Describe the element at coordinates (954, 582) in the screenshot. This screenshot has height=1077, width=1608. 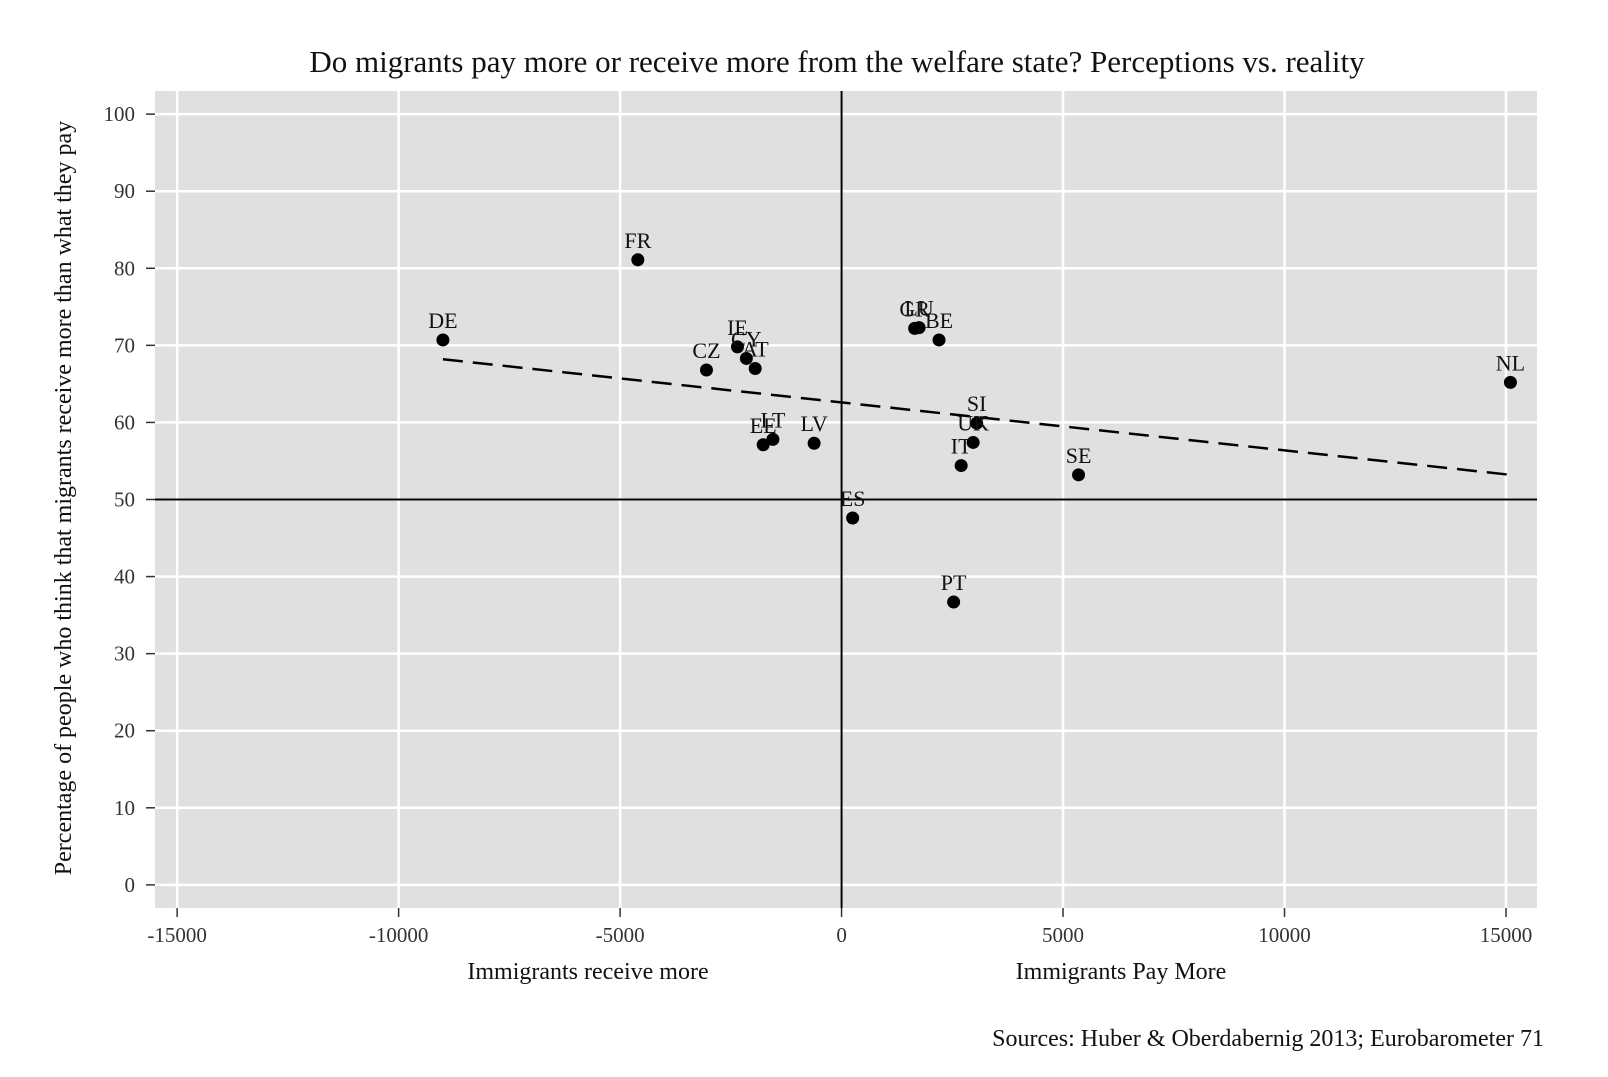
I see `point-label-pt: PT` at that location.